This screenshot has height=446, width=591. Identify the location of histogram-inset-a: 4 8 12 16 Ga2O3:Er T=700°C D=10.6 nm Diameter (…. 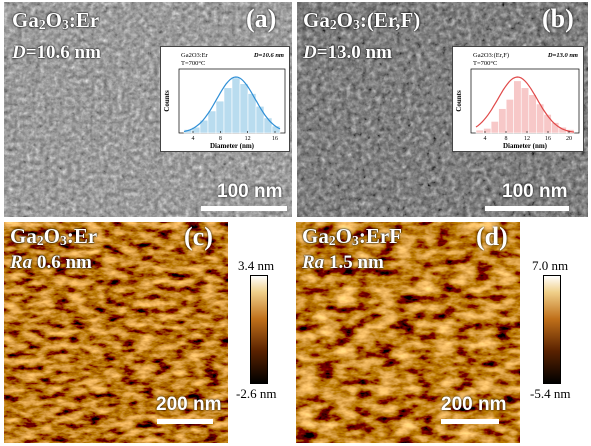
(225, 99).